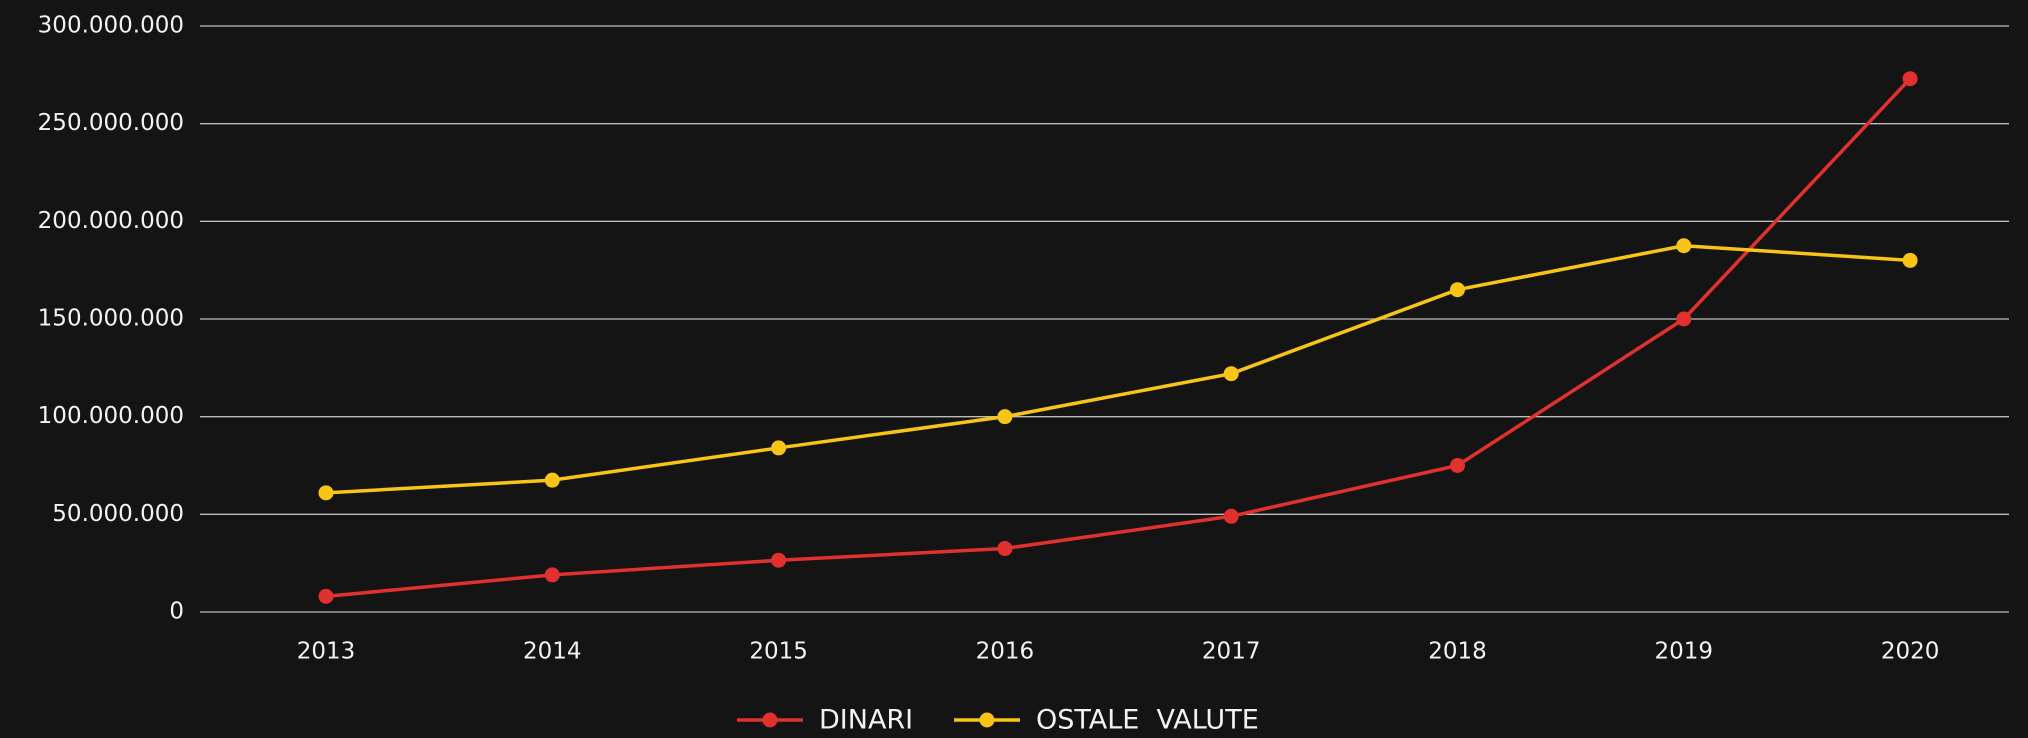  I want to click on x-tick-label: 2014, so click(552, 652).